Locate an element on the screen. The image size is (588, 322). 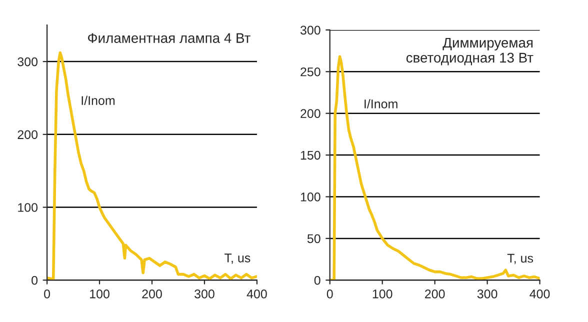
y-tick-label: 150 is located at coordinates (310, 155).